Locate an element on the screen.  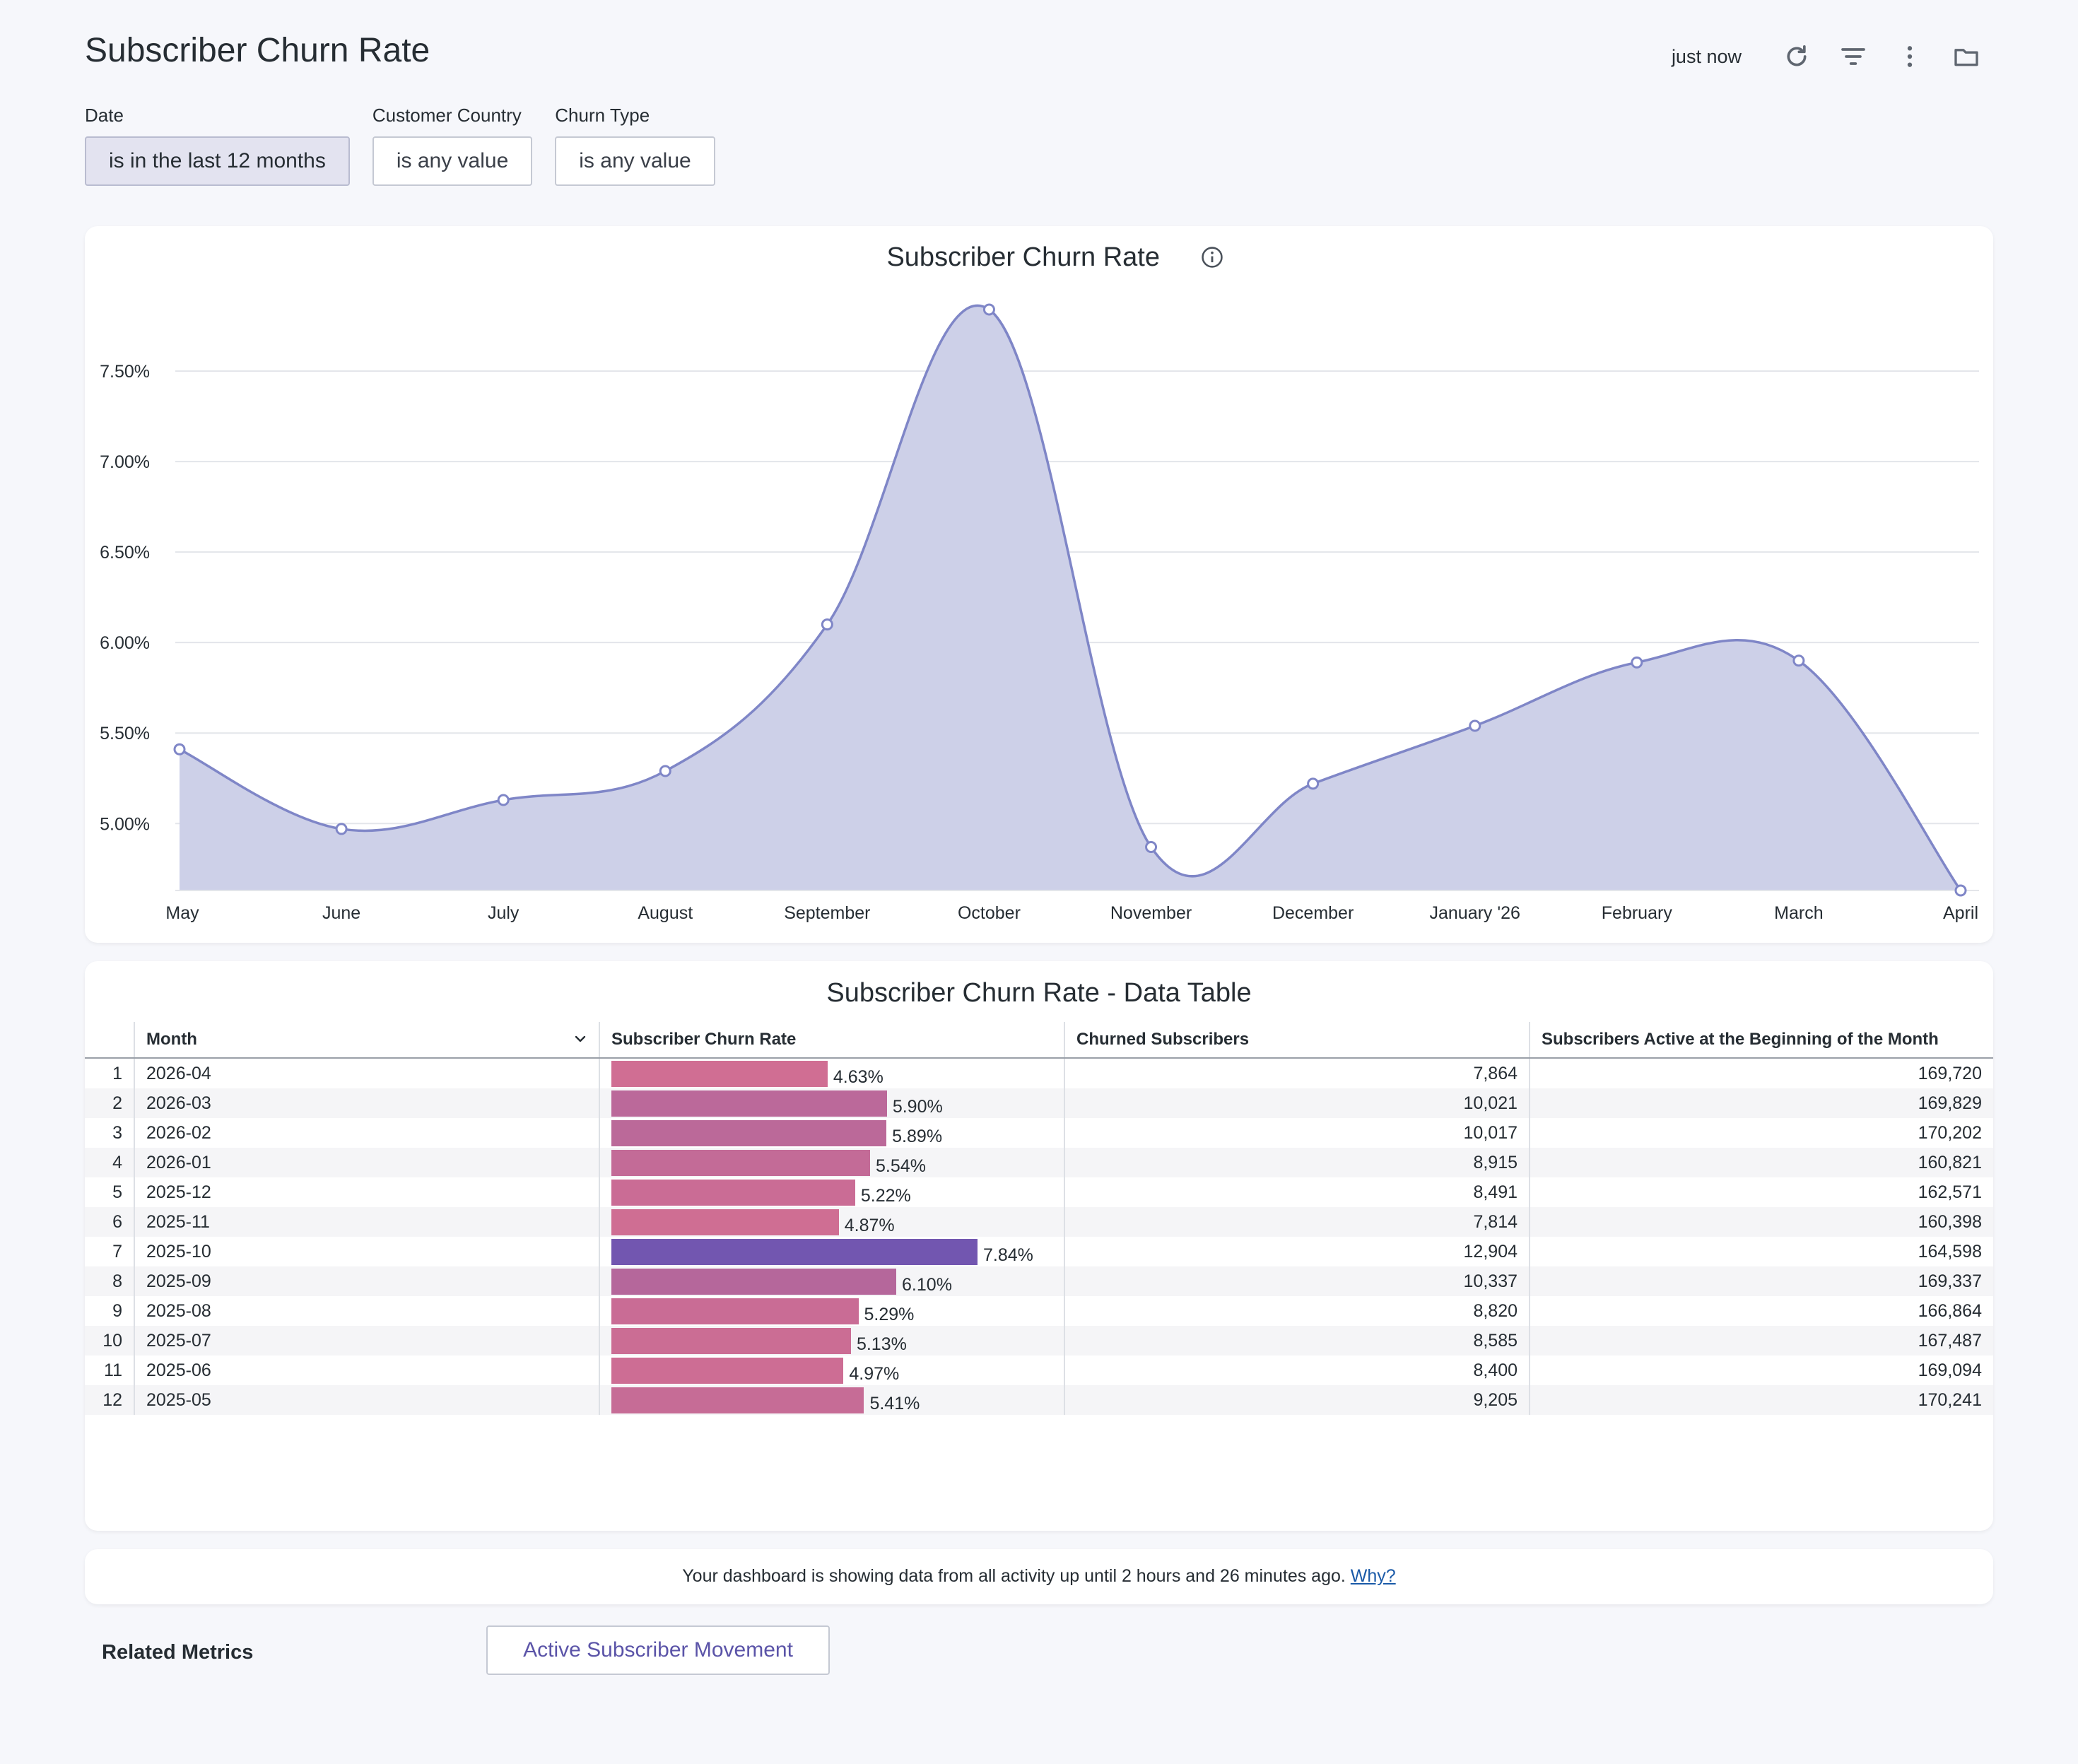
related-metrics-label: Related Metrics is located at coordinates (178, 1652).